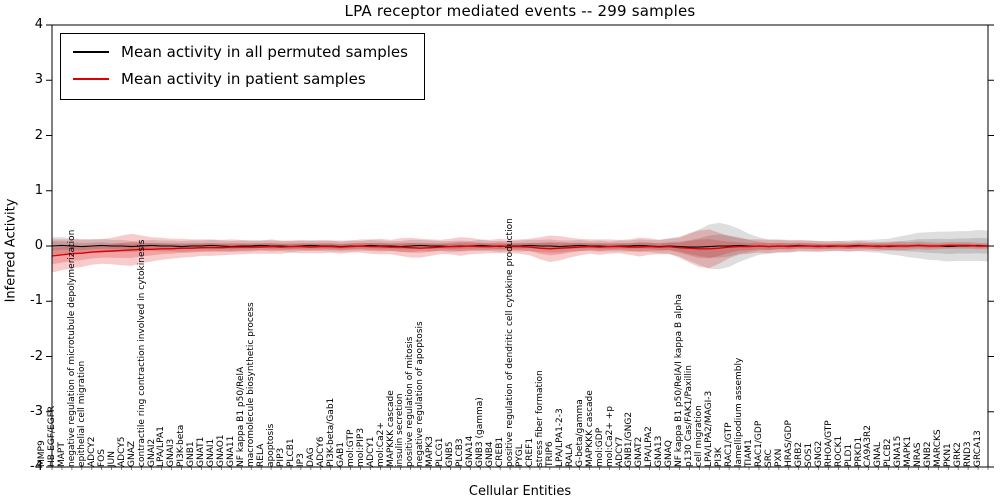 Image resolution: width=1000 pixels, height=500 pixels. What do you see at coordinates (360, 447) in the screenshot?
I see `x-tick-label: mol:PIP3` at bounding box center [360, 447].